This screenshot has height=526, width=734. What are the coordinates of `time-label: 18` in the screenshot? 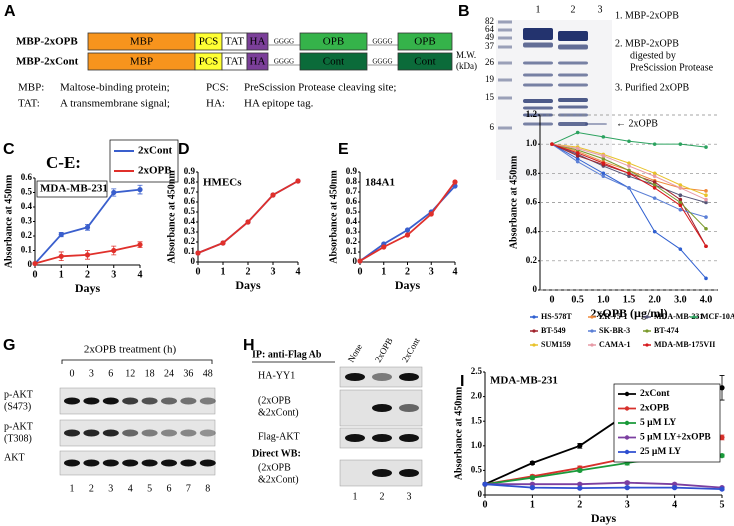 It's located at (150, 373).